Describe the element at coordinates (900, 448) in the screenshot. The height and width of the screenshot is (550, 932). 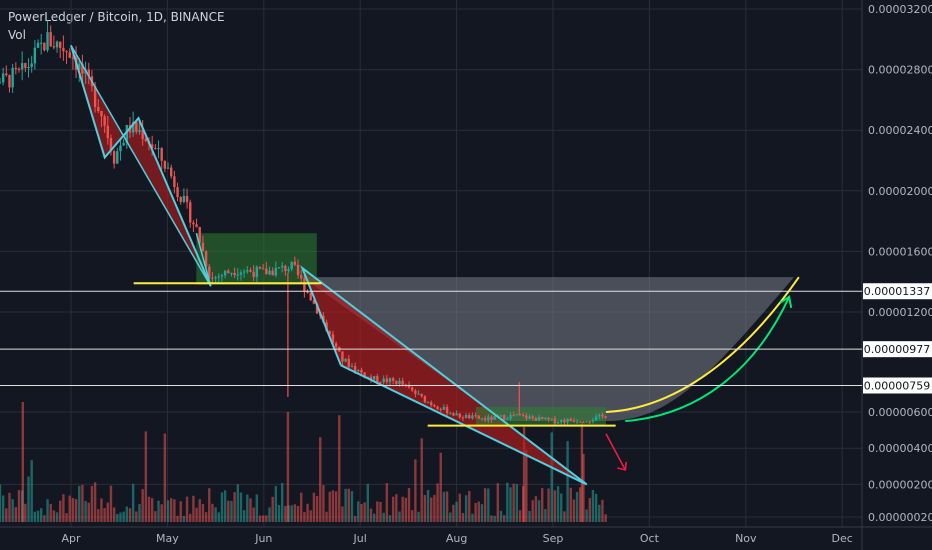
I see `price-tick-label: 0.00000400` at that location.